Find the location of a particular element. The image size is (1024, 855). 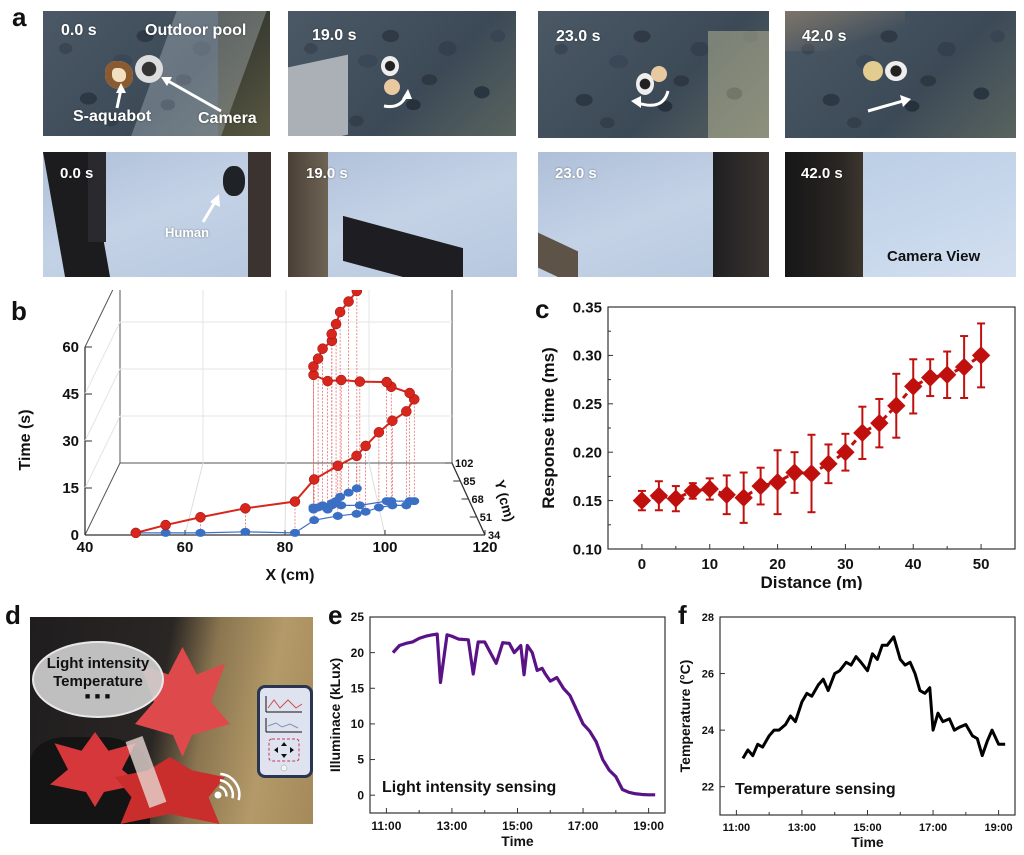

x-tick-label: 13:00 is located at coordinates (452, 826).